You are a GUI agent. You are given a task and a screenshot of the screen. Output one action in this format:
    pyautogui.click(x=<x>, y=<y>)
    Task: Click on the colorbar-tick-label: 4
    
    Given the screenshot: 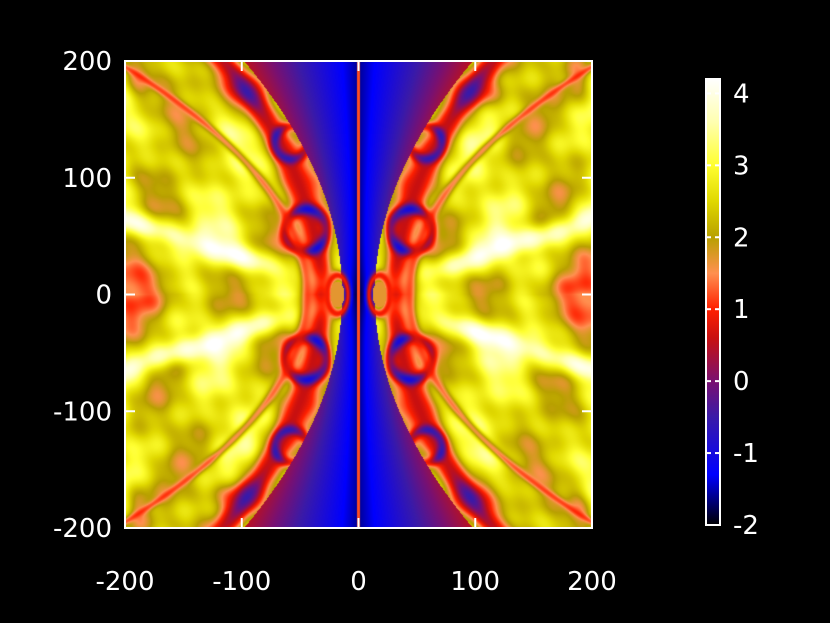 What is the action you would take?
    pyautogui.click(x=741, y=94)
    